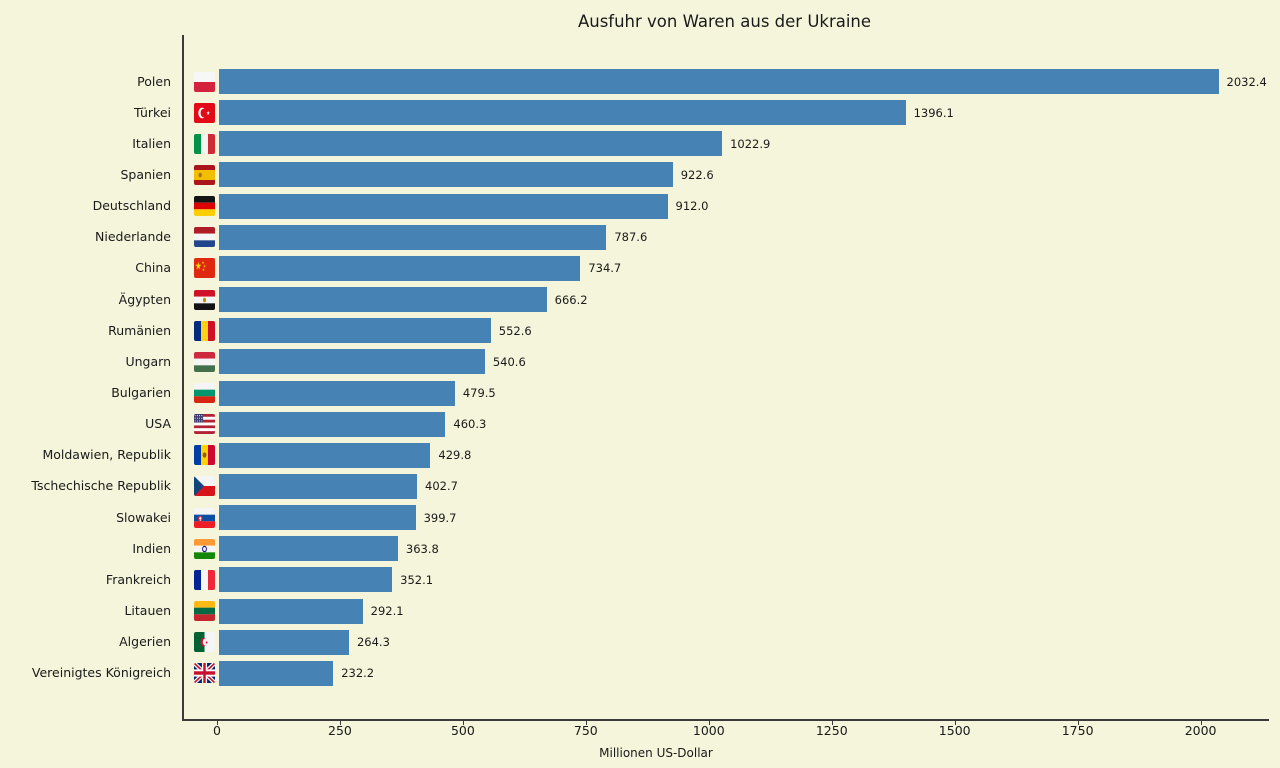 This screenshot has height=768, width=1280. What do you see at coordinates (144, 299) in the screenshot?
I see `category-label: Ägypten` at bounding box center [144, 299].